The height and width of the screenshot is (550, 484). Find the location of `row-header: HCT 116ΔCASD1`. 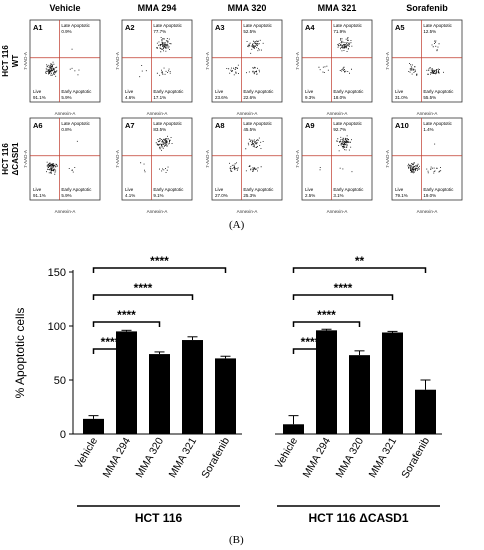

row-header: HCT 116ΔCASD1 is located at coordinates (10, 158).